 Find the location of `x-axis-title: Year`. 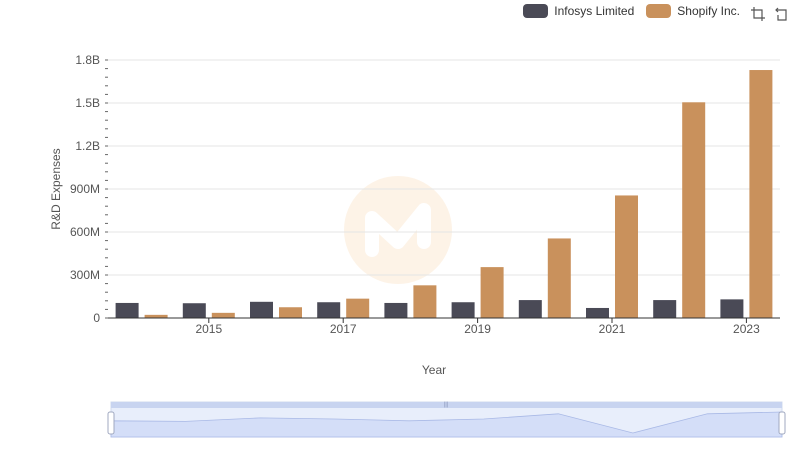

x-axis-title: Year is located at coordinates (434, 370).